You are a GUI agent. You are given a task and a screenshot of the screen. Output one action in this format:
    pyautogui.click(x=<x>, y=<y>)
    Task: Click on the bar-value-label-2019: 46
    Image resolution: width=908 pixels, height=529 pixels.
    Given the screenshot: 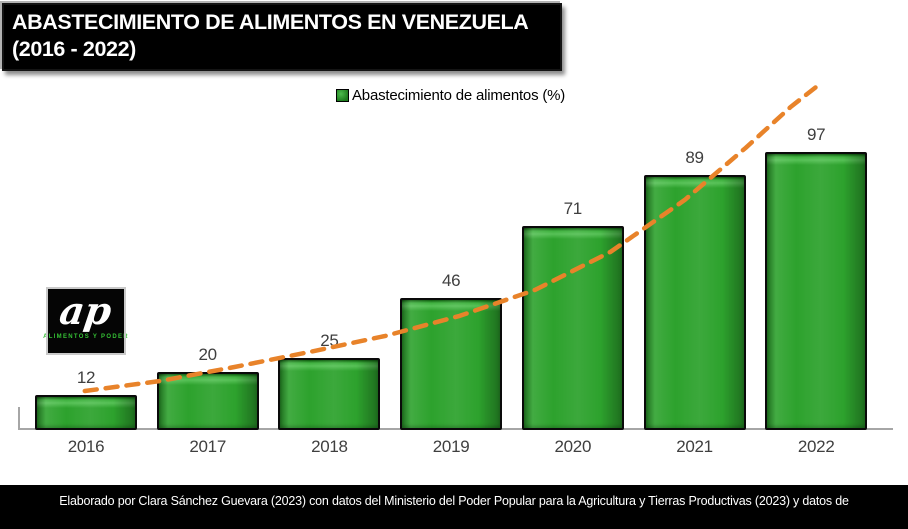 What is the action you would take?
    pyautogui.click(x=451, y=280)
    